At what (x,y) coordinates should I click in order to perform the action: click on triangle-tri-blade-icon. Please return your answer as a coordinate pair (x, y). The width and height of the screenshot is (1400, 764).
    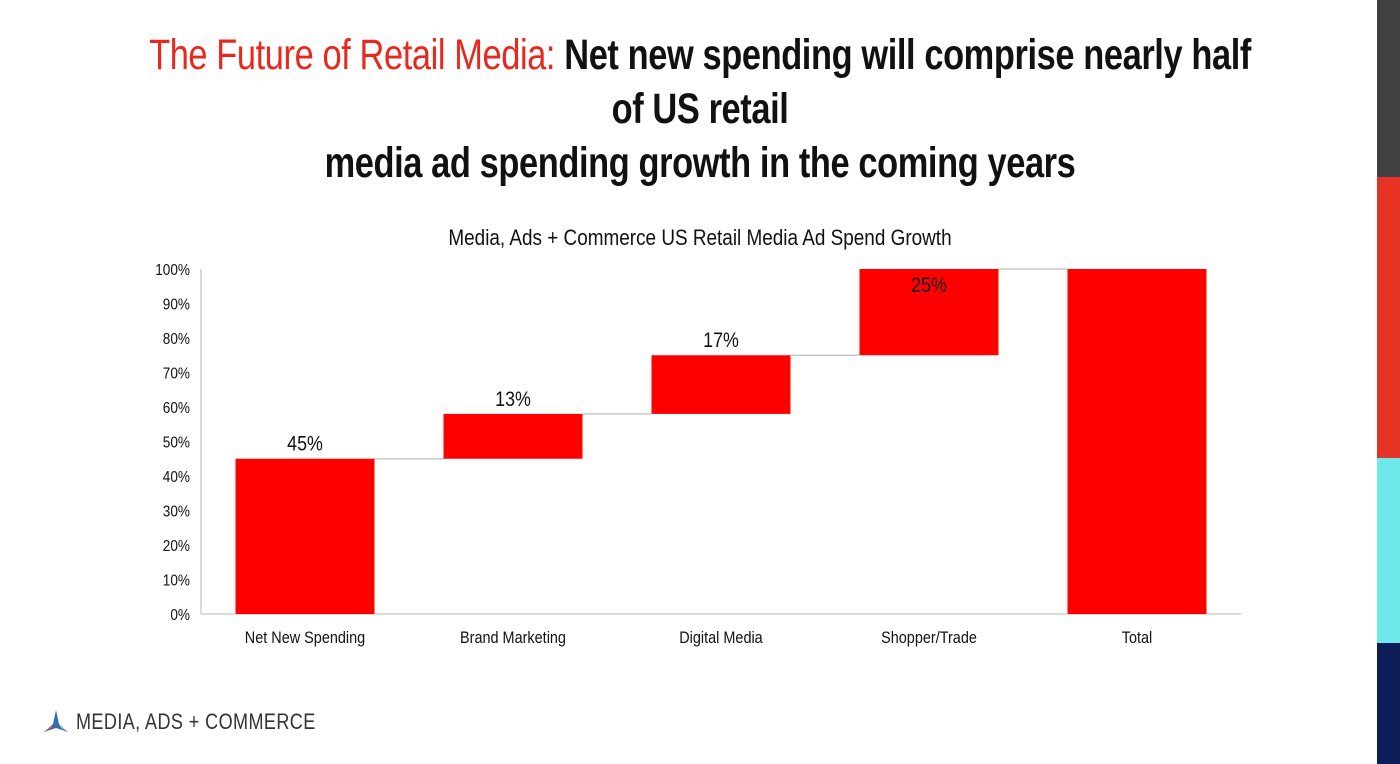
    Looking at the image, I should click on (56, 721).